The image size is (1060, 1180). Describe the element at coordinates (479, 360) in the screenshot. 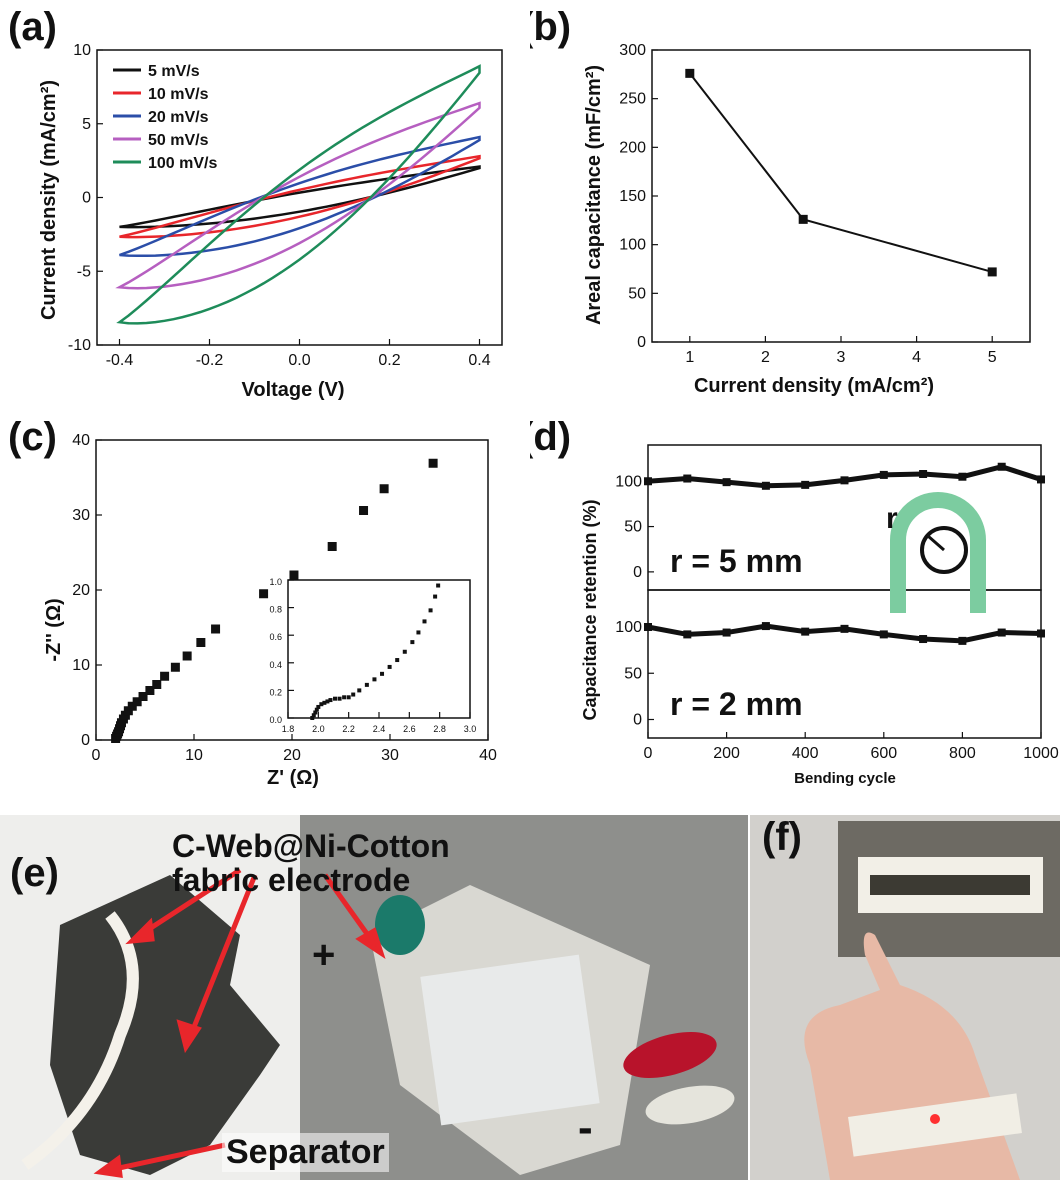

I see `x-tick-label: 0.4` at that location.